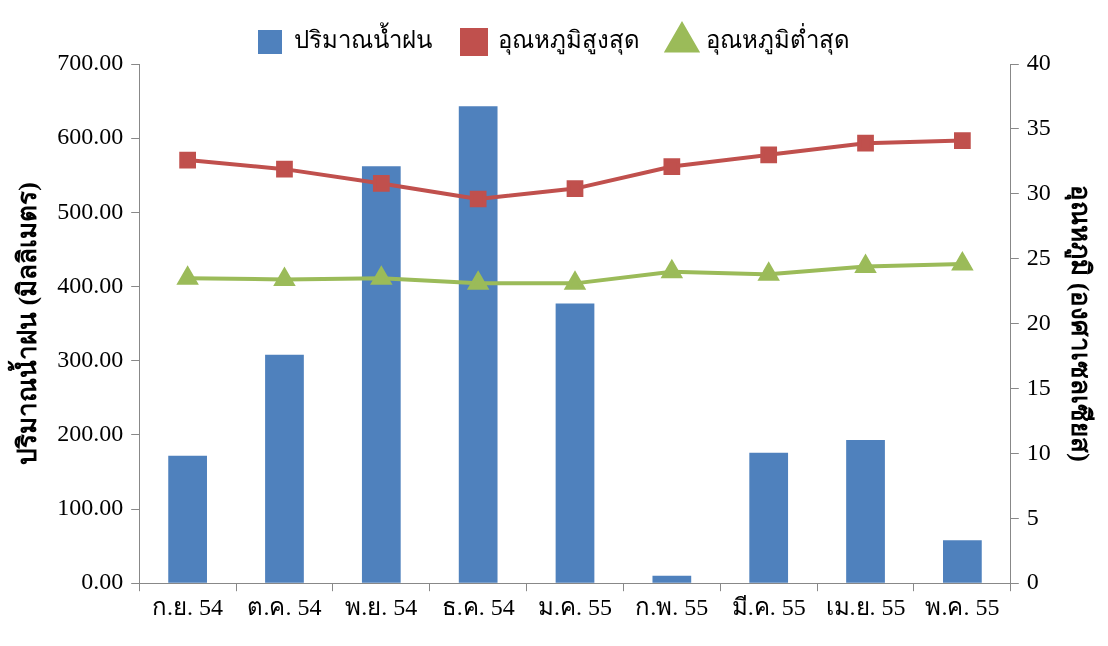 Image resolution: width=1108 pixels, height=646 pixels. I want to click on y2-tick-label: 5, so click(1032, 516).